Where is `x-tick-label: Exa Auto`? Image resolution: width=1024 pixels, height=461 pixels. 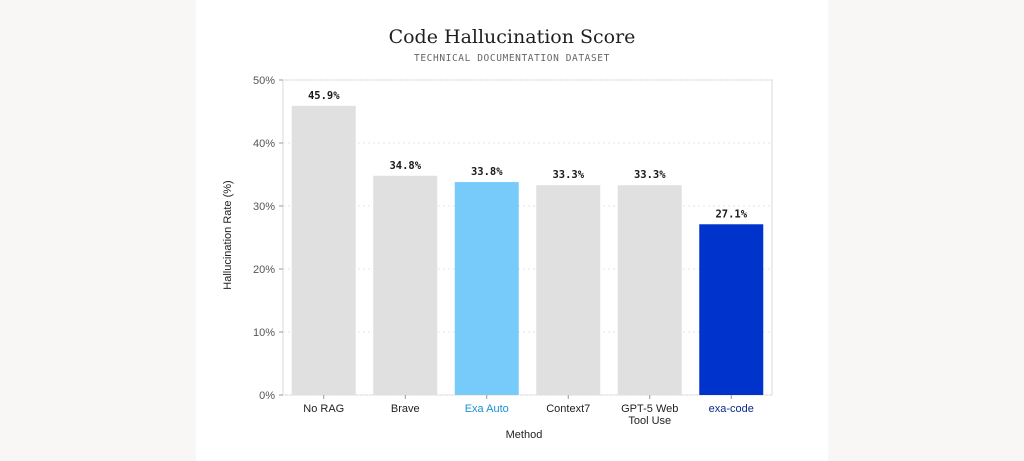
x-tick-label: Exa Auto is located at coordinates (487, 409).